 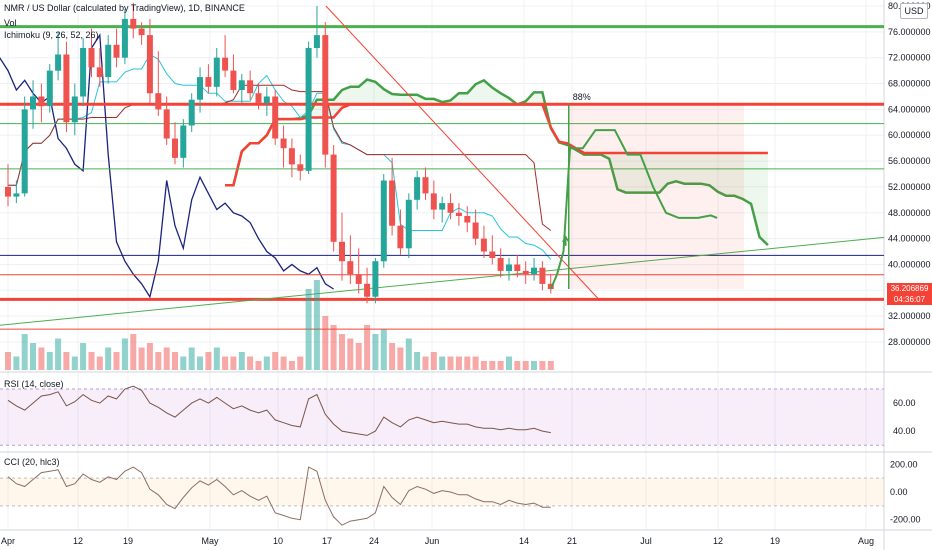 I want to click on cci-band, so click(x=442, y=492).